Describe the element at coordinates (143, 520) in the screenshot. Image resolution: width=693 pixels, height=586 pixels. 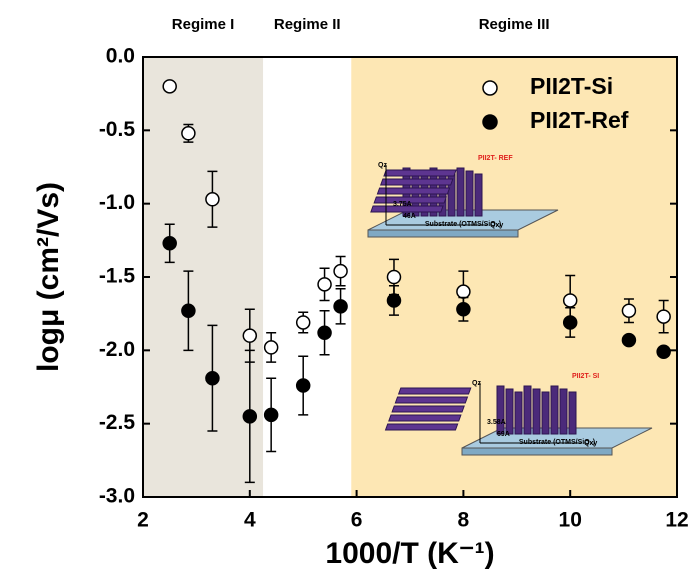
I see `x-tick-label: 2` at that location.